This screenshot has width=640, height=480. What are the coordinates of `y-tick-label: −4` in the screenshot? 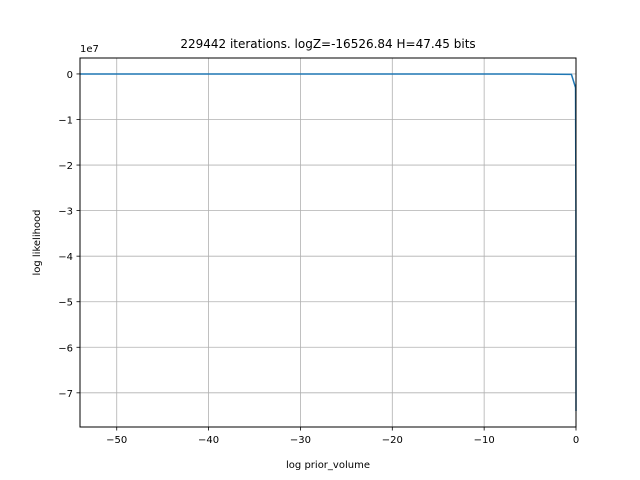 It's located at (65, 257).